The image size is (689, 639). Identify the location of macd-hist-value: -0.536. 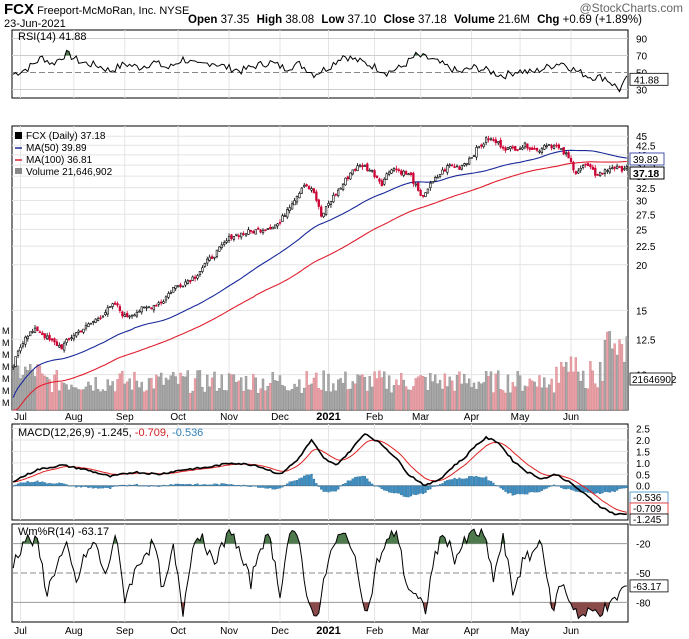
(187, 433).